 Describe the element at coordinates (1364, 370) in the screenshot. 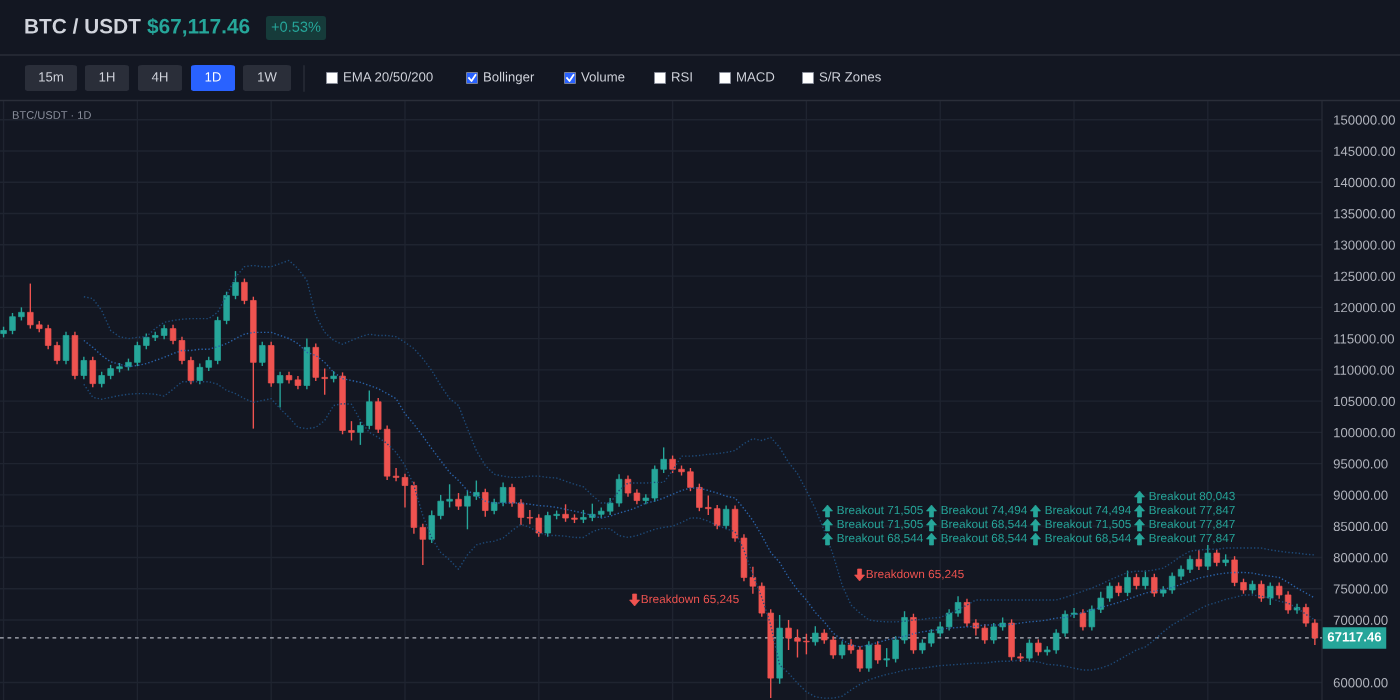

I see `y-tick-label: 110000.00` at that location.